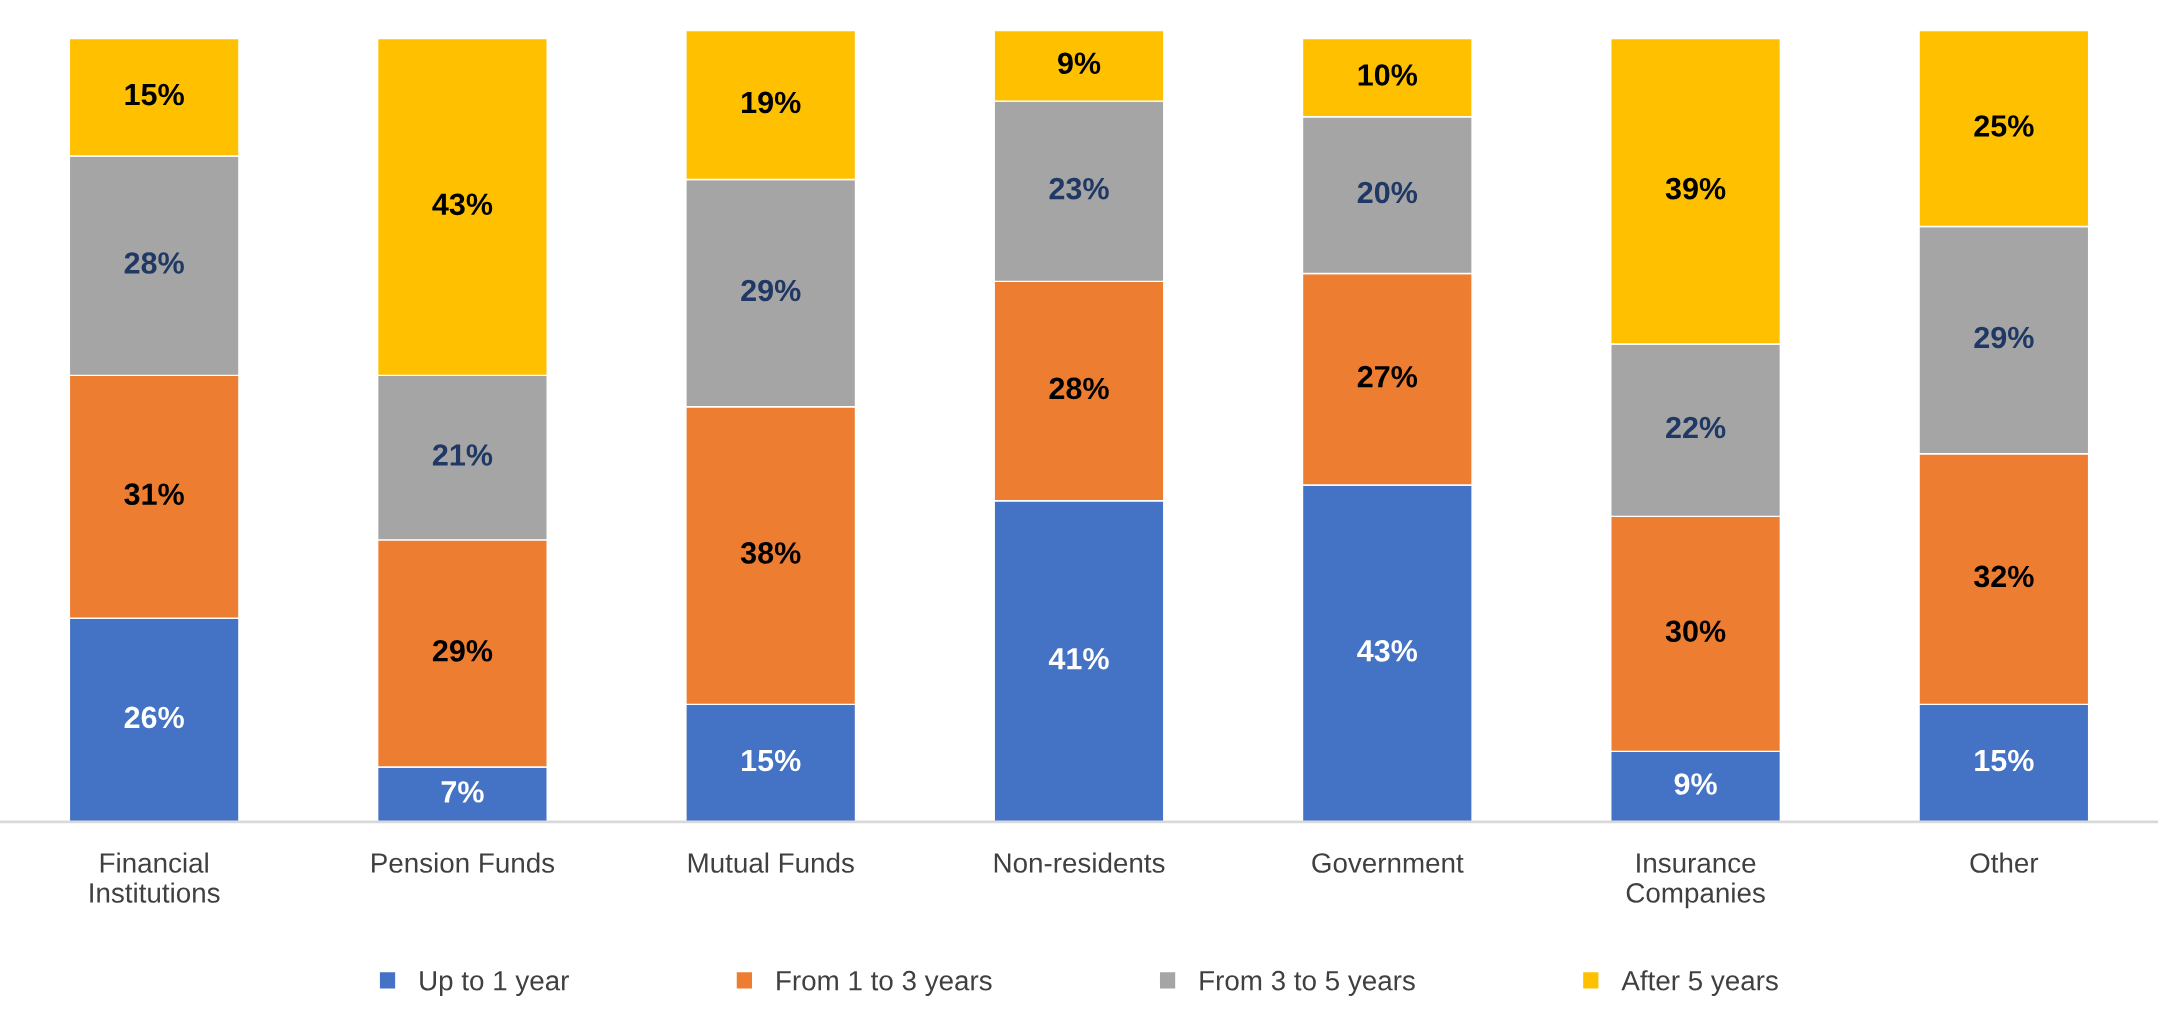 This screenshot has width=2158, height=1021. I want to click on x-tick-label: Pension Funds, so click(463, 862).